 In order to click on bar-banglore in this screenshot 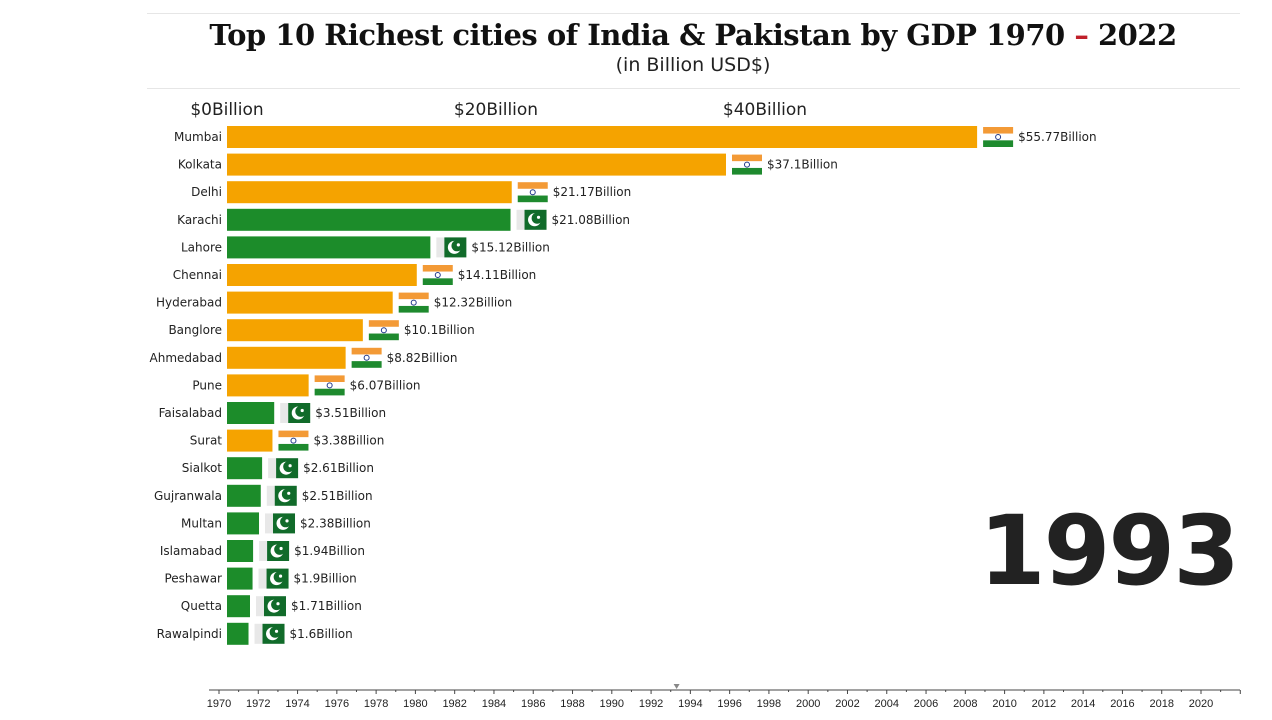, I will do `click(295, 330)`.